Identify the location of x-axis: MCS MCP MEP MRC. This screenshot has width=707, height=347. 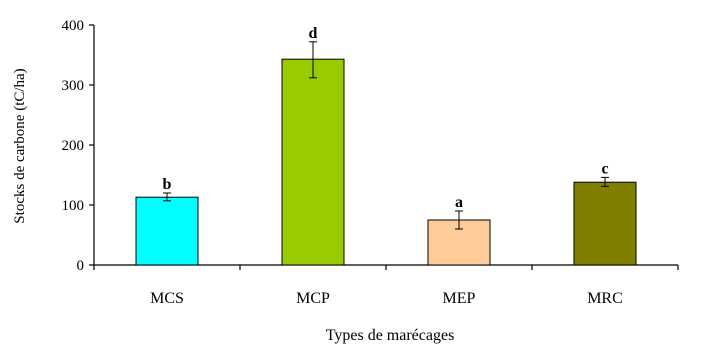
(386, 285).